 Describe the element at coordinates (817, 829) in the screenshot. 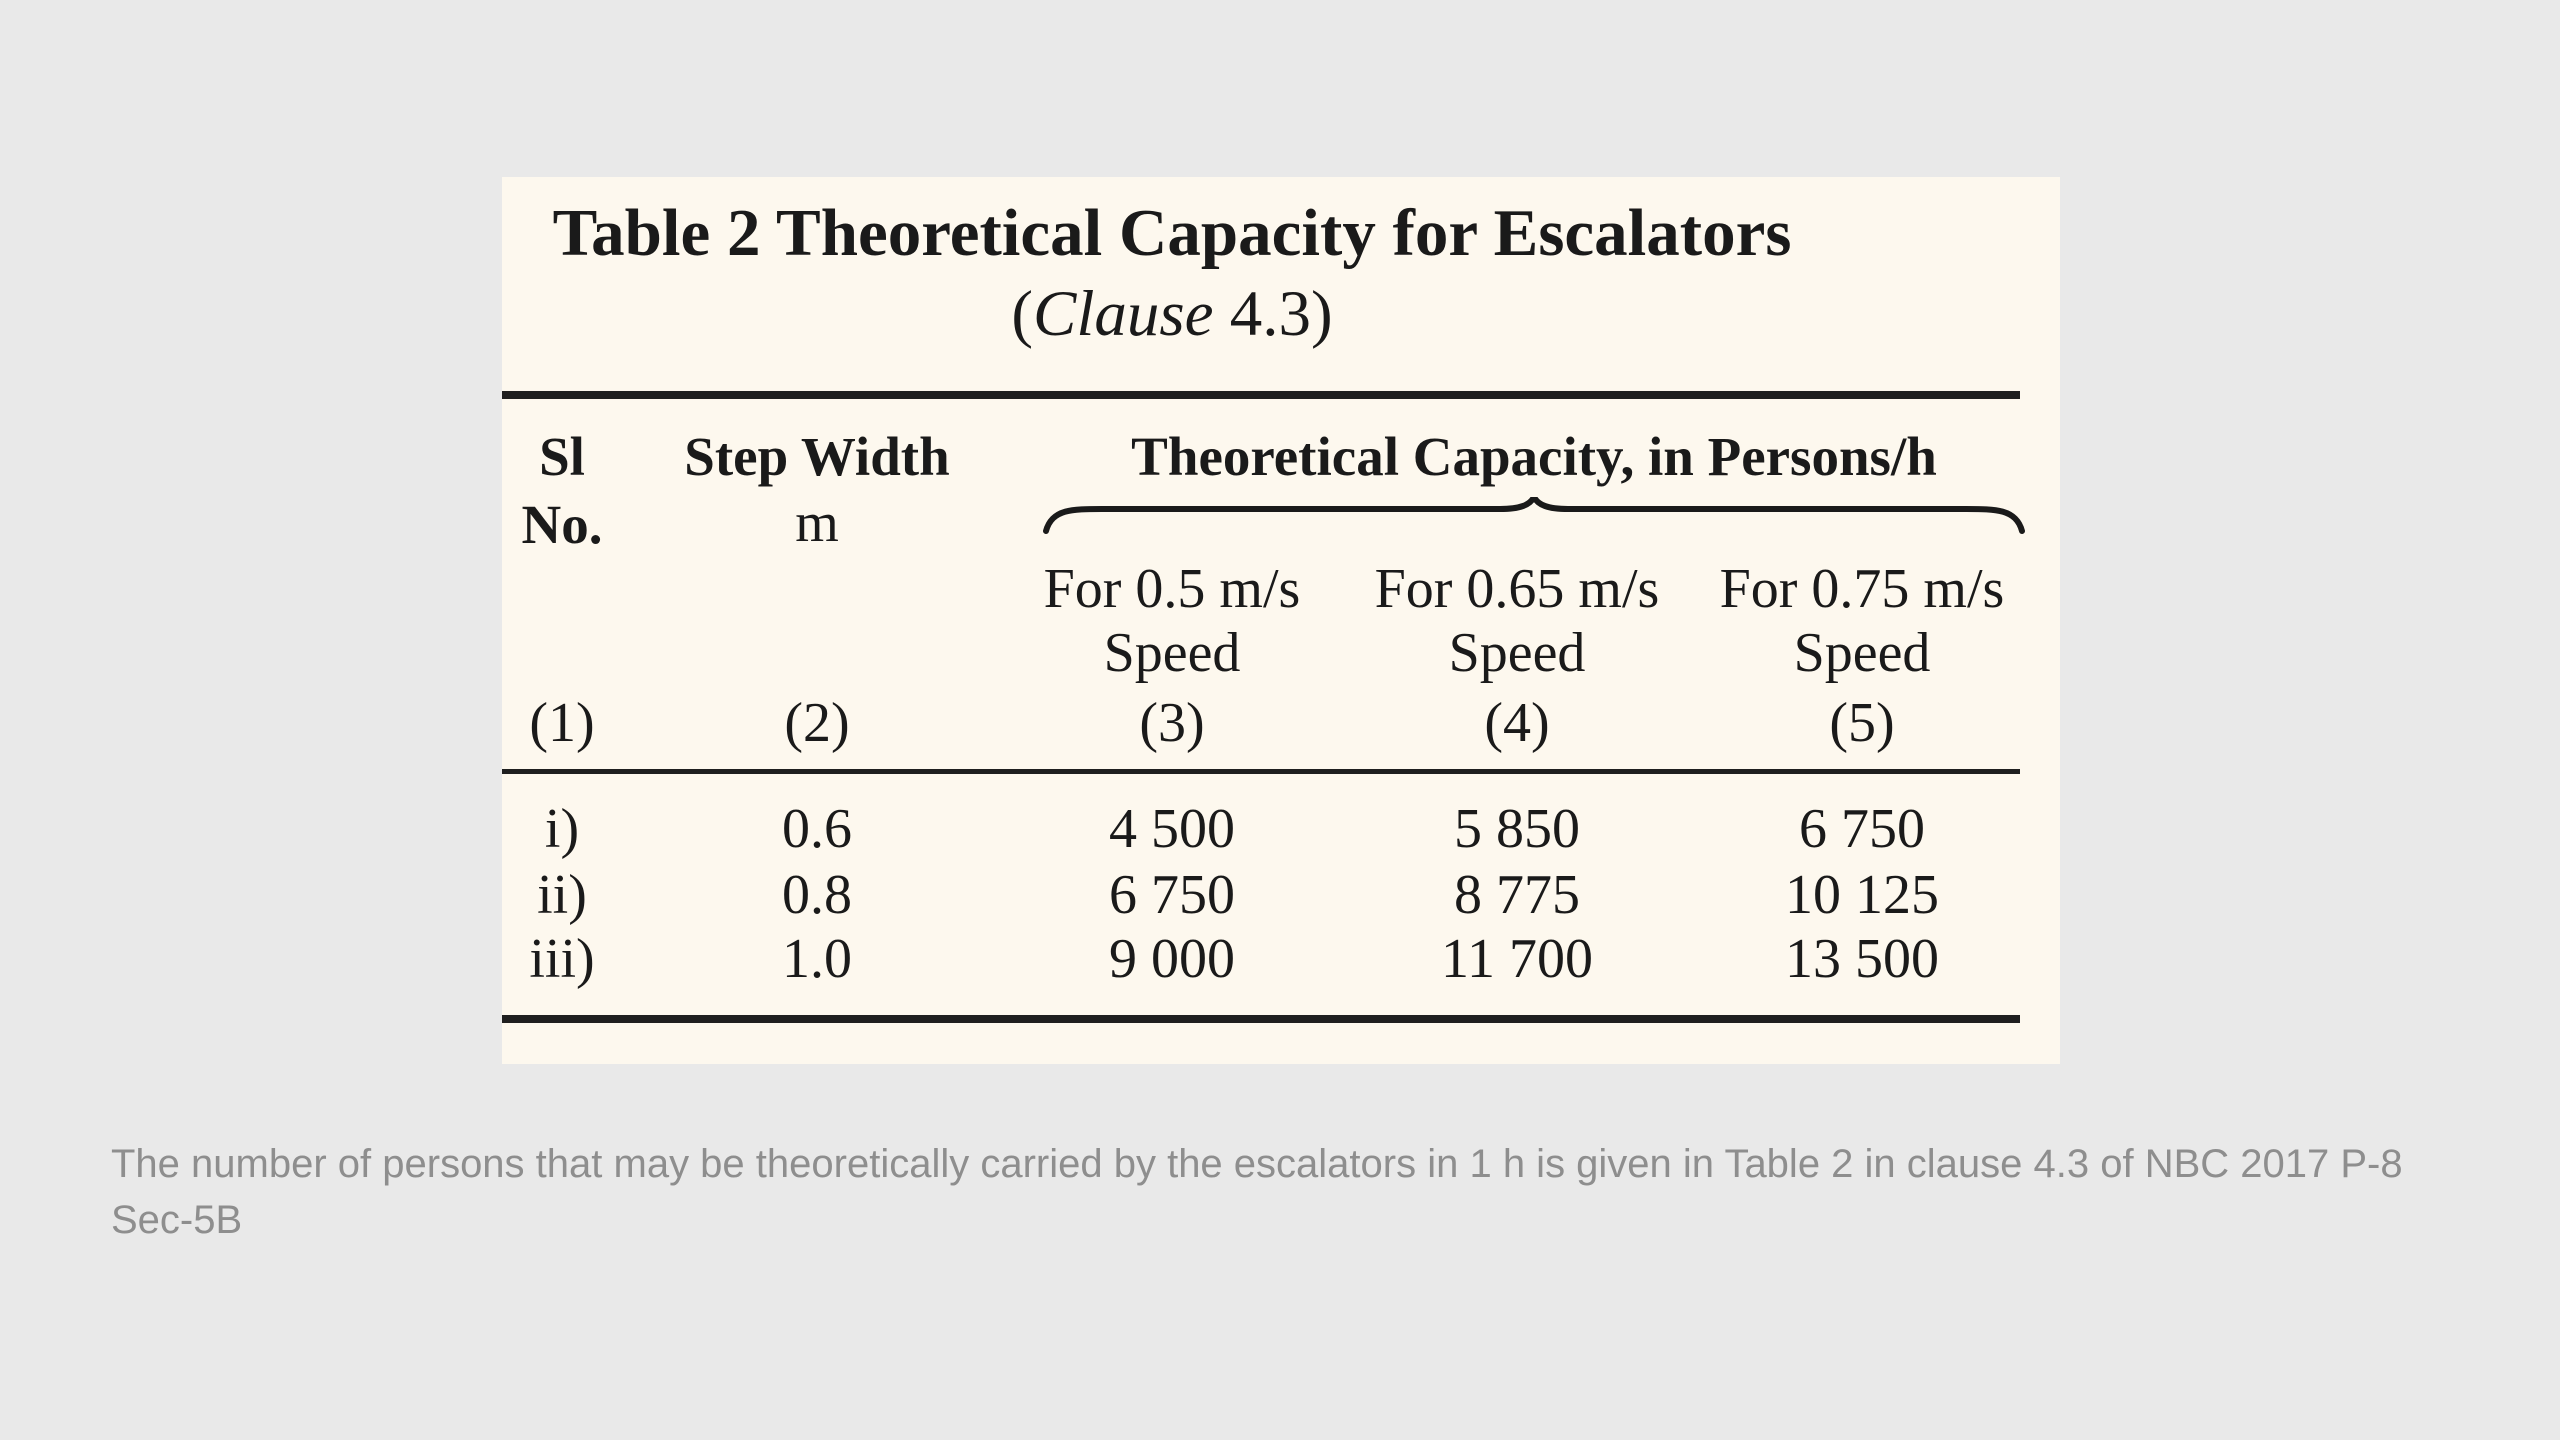

I see `row-1-width: 0.6` at that location.